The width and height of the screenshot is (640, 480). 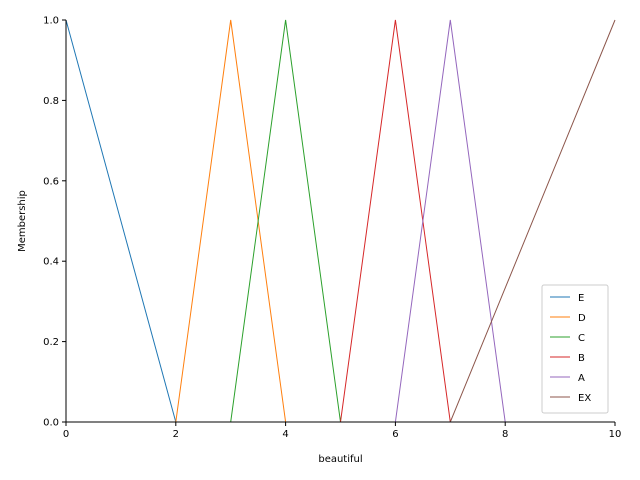 I want to click on x-tick-label: 6, so click(x=395, y=434).